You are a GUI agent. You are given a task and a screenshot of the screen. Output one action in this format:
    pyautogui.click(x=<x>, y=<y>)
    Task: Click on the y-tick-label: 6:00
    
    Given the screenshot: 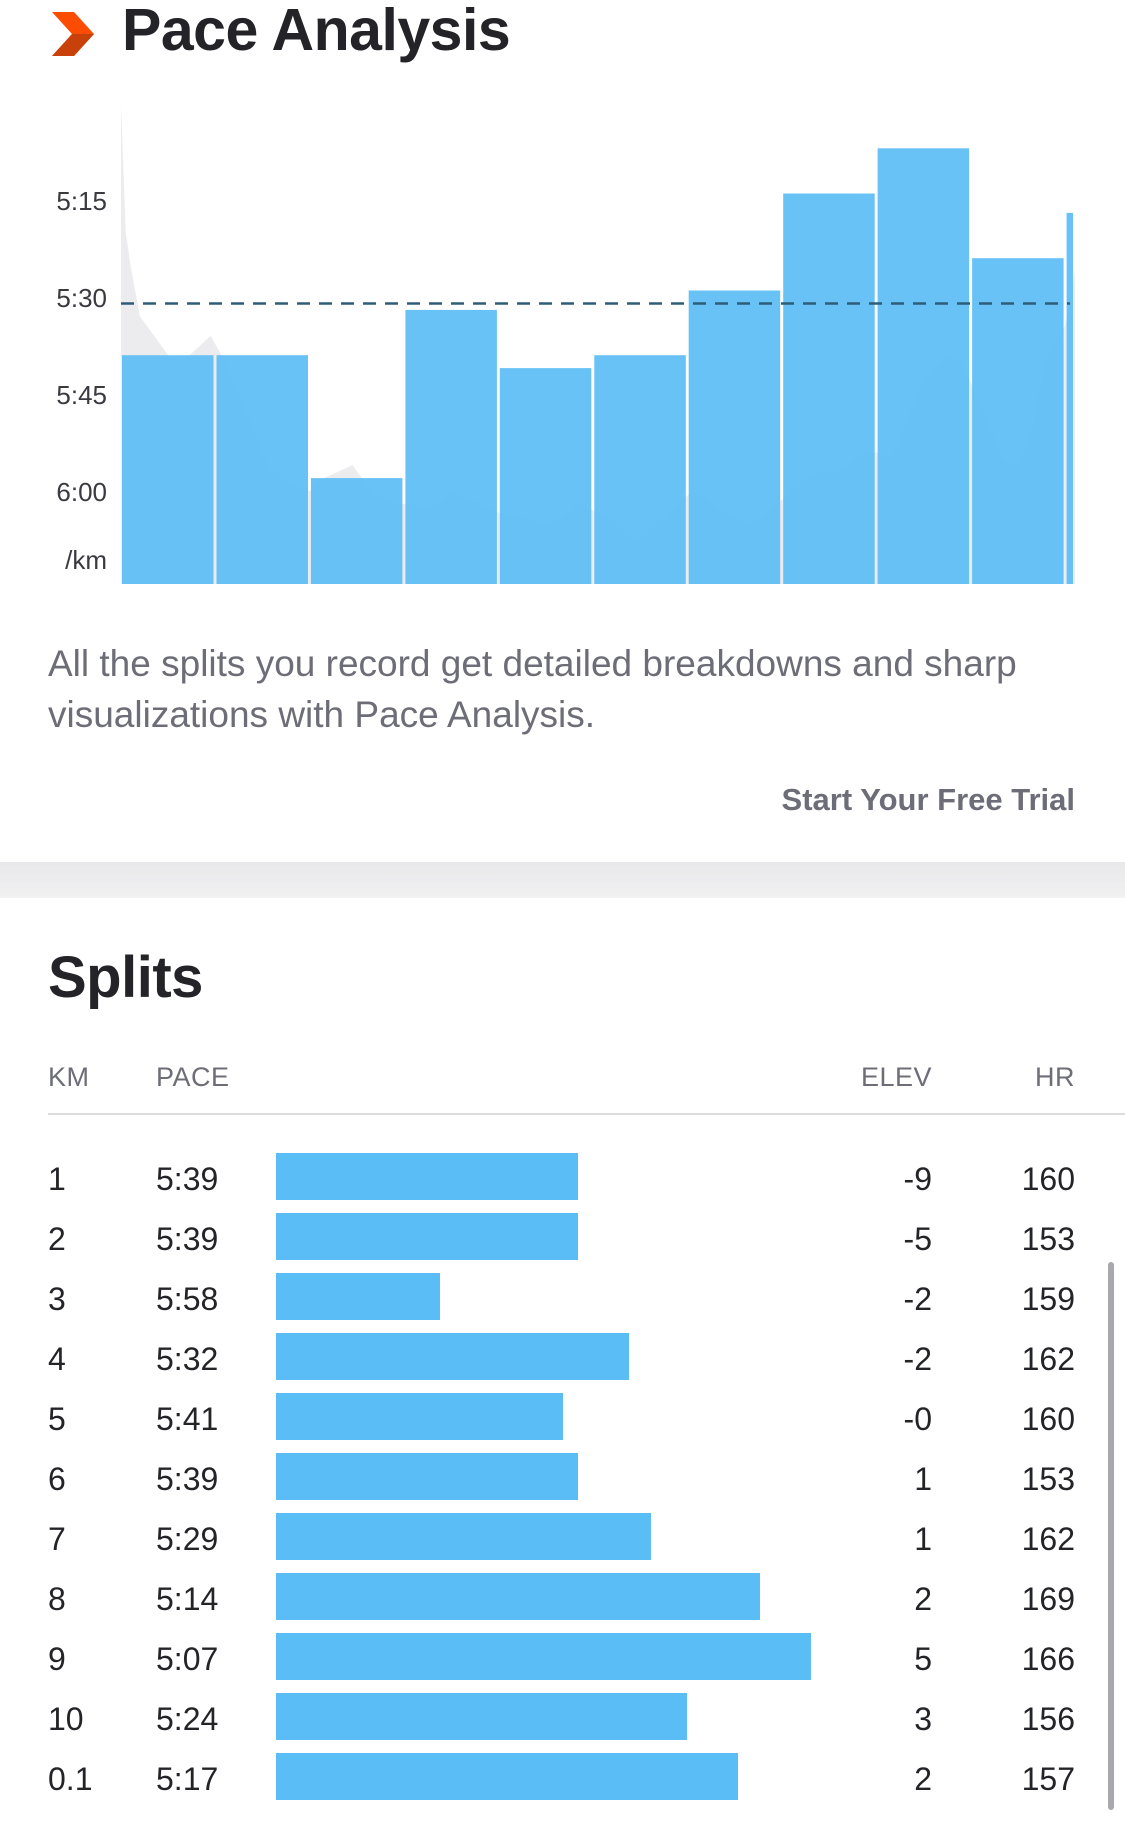 What is the action you would take?
    pyautogui.click(x=81, y=492)
    